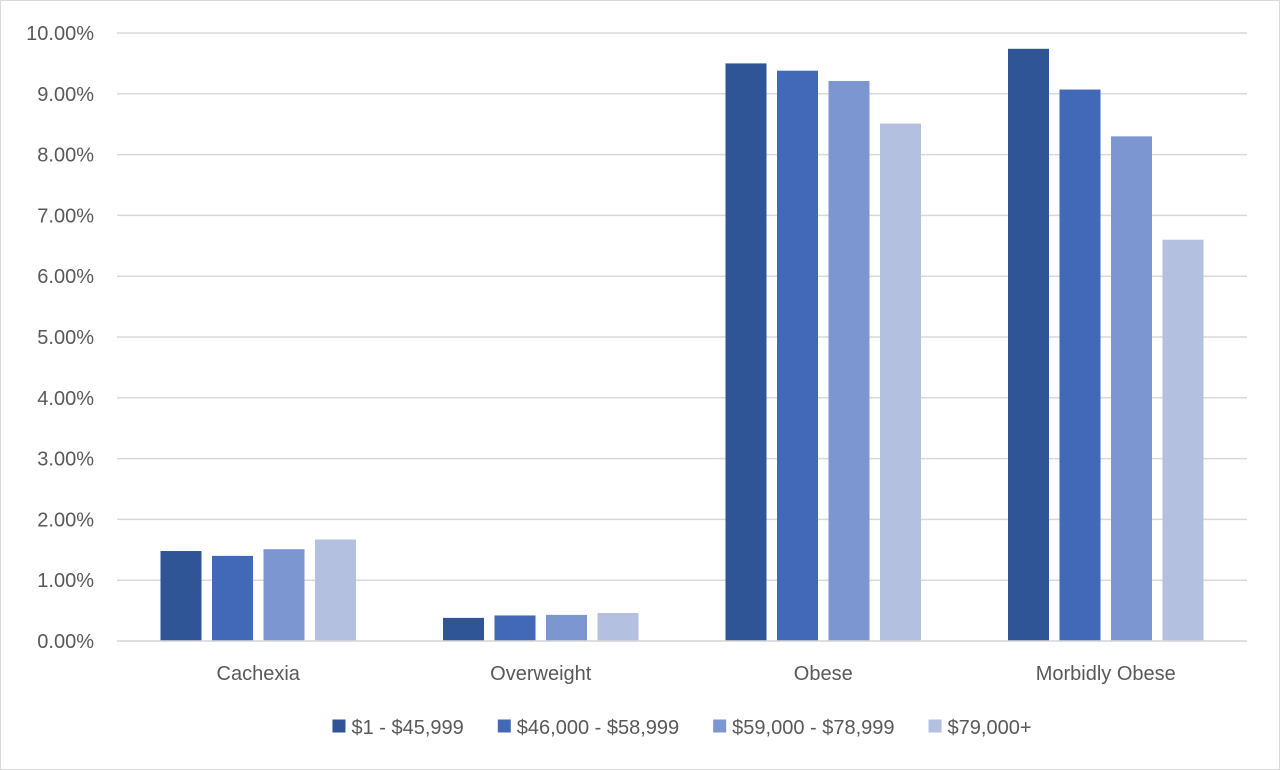 Image resolution: width=1280 pixels, height=770 pixels. I want to click on legend-item: $1 - $45,999, so click(398, 728).